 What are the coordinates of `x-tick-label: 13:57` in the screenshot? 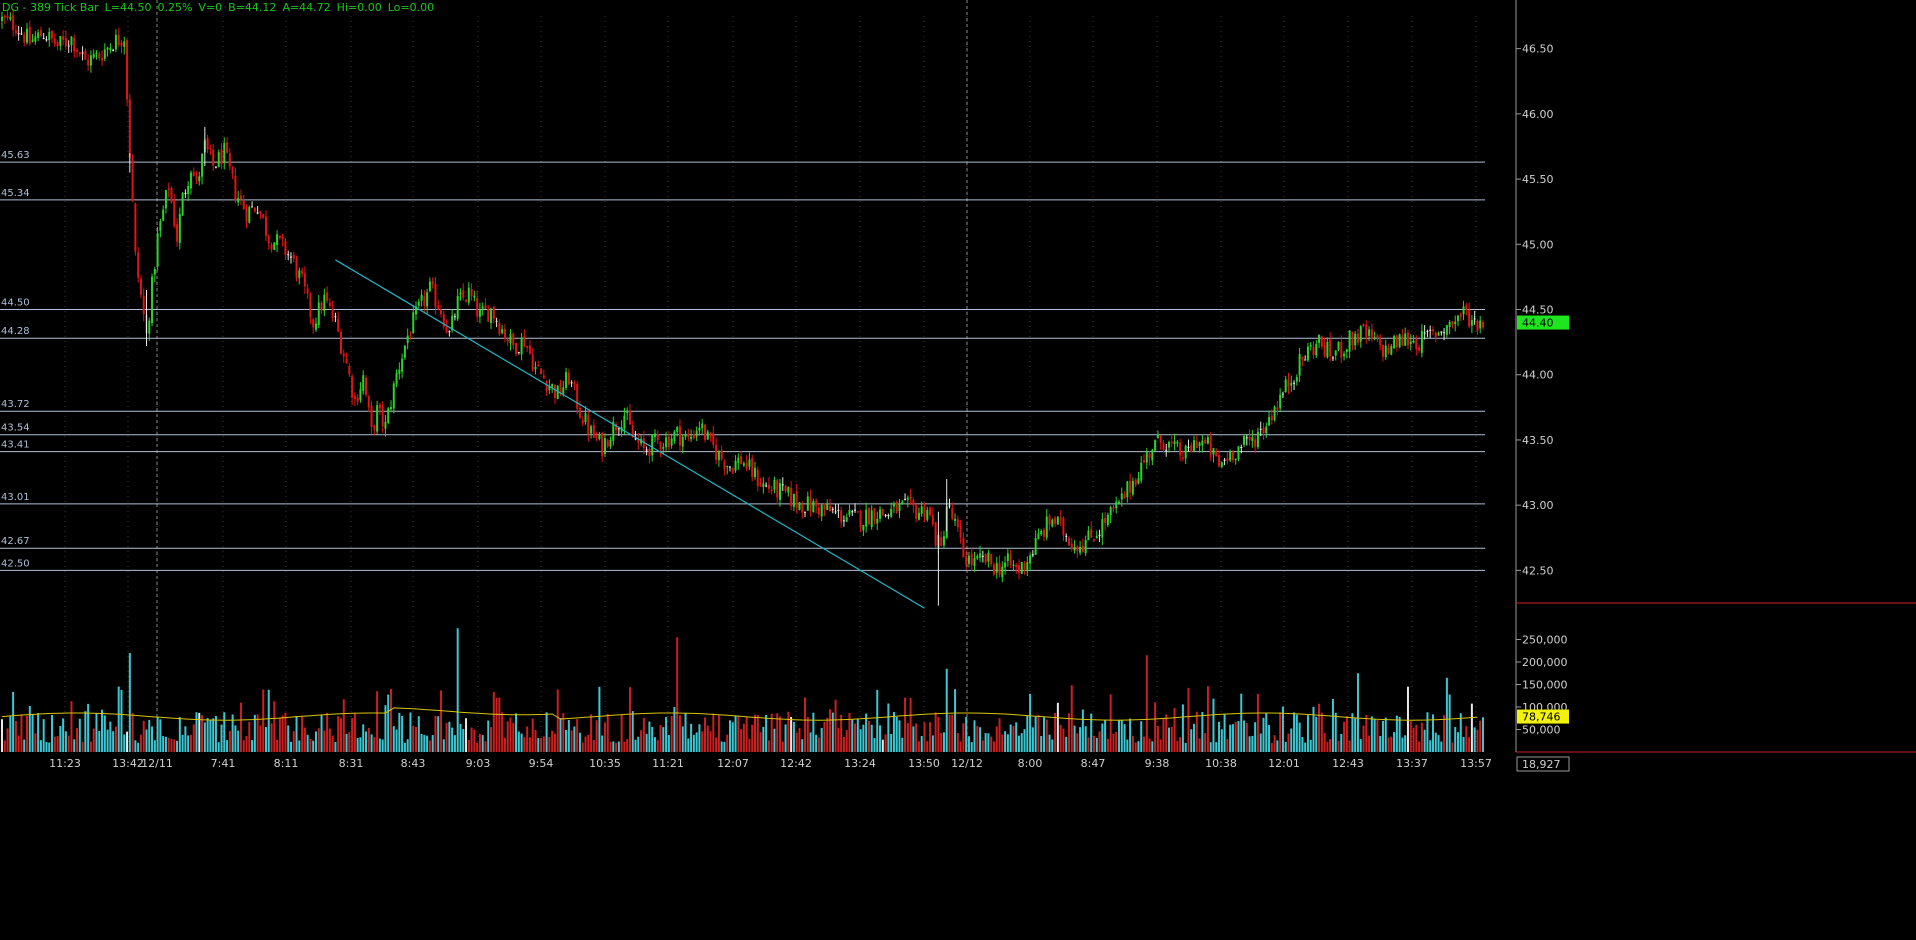 It's located at (1476, 763).